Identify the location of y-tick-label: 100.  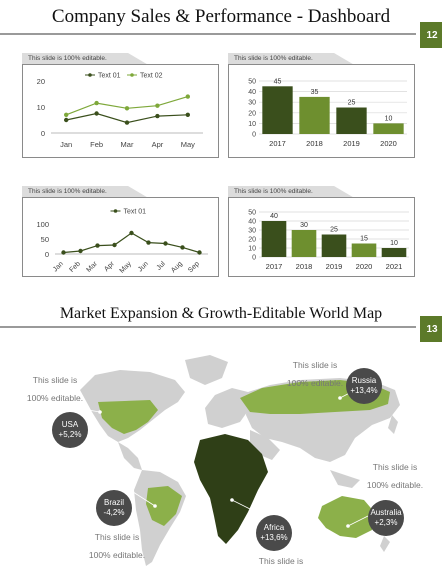
(42, 224).